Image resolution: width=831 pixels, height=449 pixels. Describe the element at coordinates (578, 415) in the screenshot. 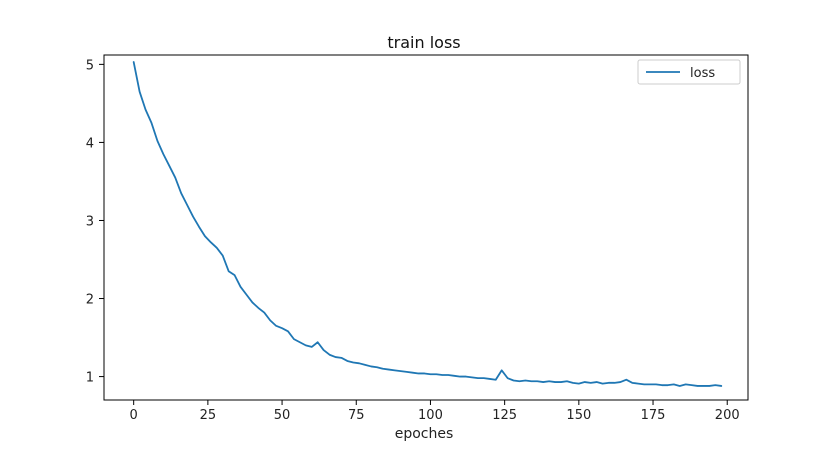

I see `x-tick-label: 150` at that location.